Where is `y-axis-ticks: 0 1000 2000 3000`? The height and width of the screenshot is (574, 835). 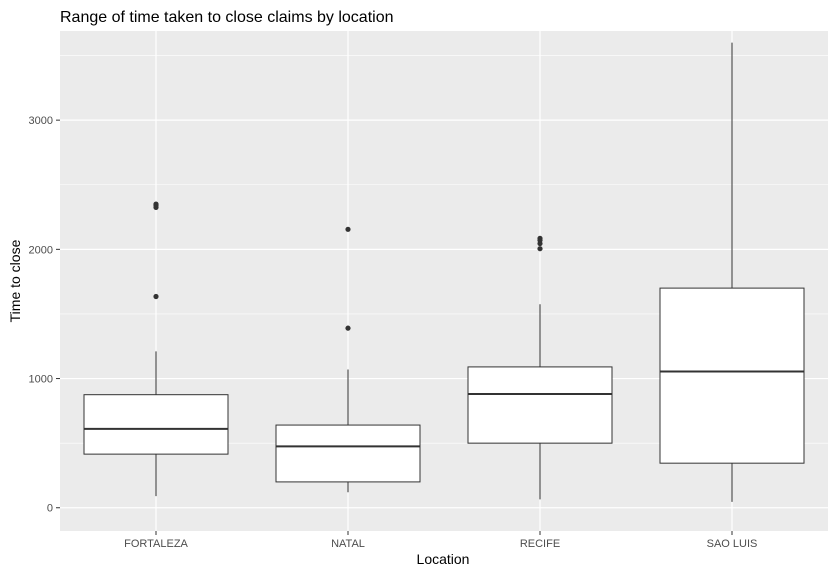 y-axis-ticks: 0 1000 2000 3000 is located at coordinates (44, 315).